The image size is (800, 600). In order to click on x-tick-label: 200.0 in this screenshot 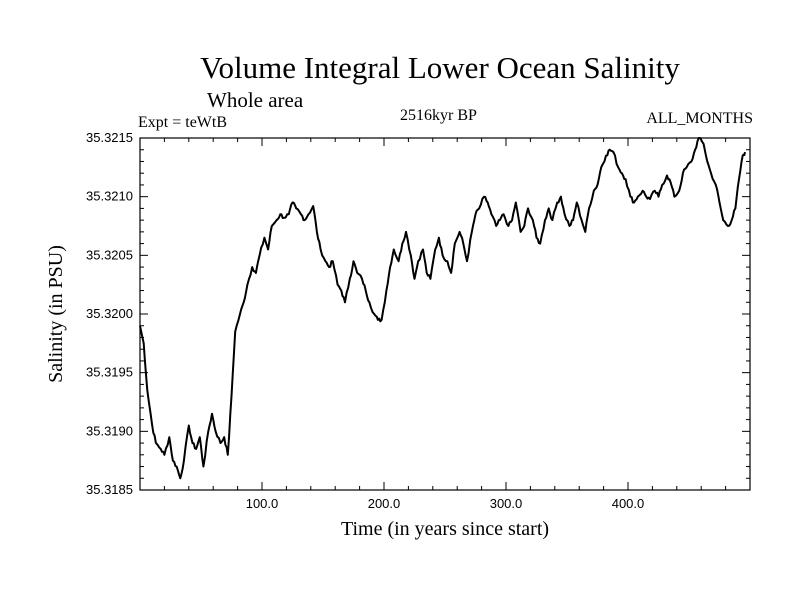, I will do `click(384, 503)`.